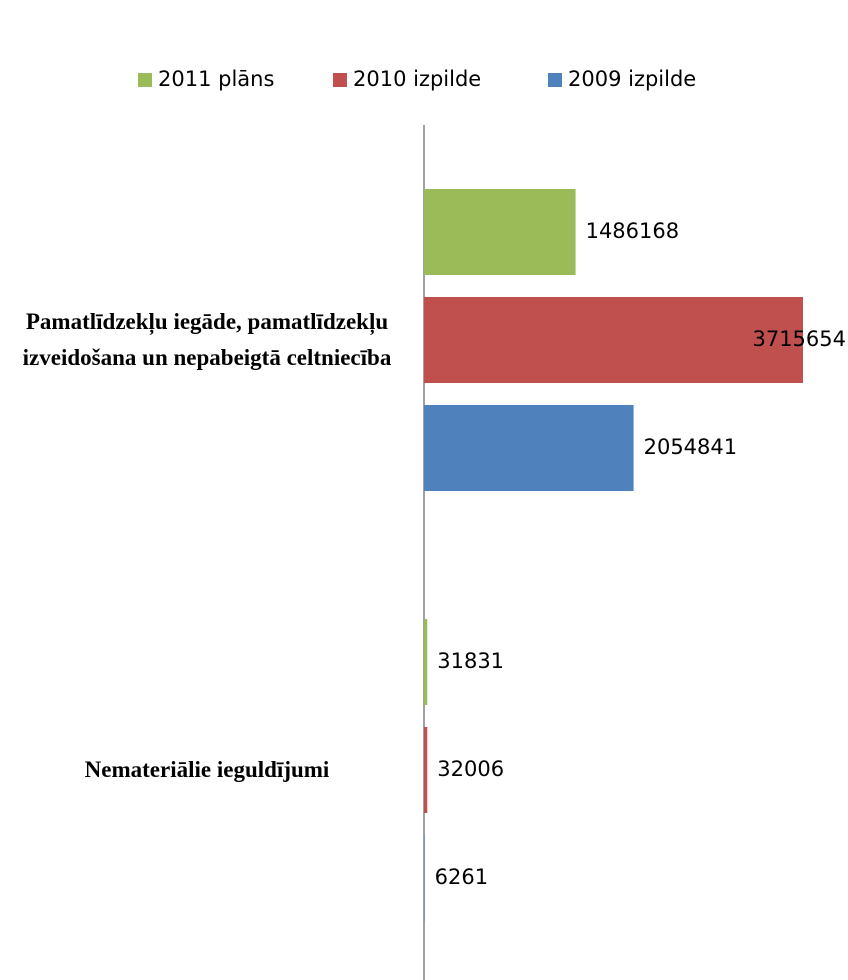 The width and height of the screenshot is (848, 980). I want to click on value-label: 1486168, so click(633, 231).